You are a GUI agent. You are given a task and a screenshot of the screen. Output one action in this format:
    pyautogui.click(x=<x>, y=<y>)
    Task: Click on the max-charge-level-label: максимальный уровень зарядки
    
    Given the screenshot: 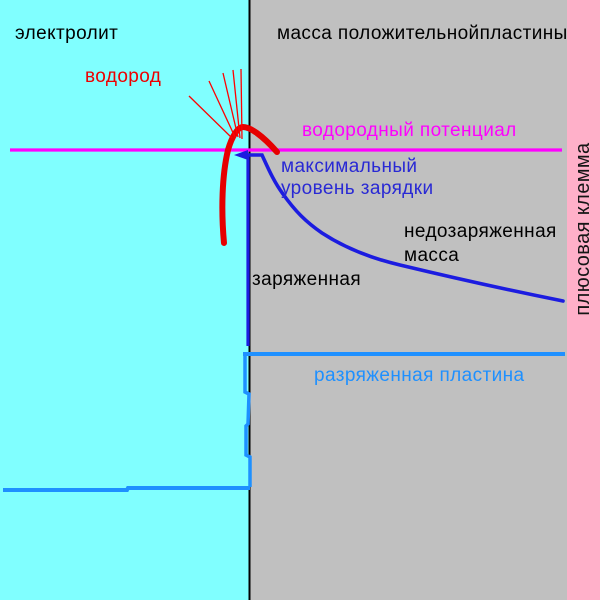 What is the action you would take?
    pyautogui.click(x=357, y=177)
    